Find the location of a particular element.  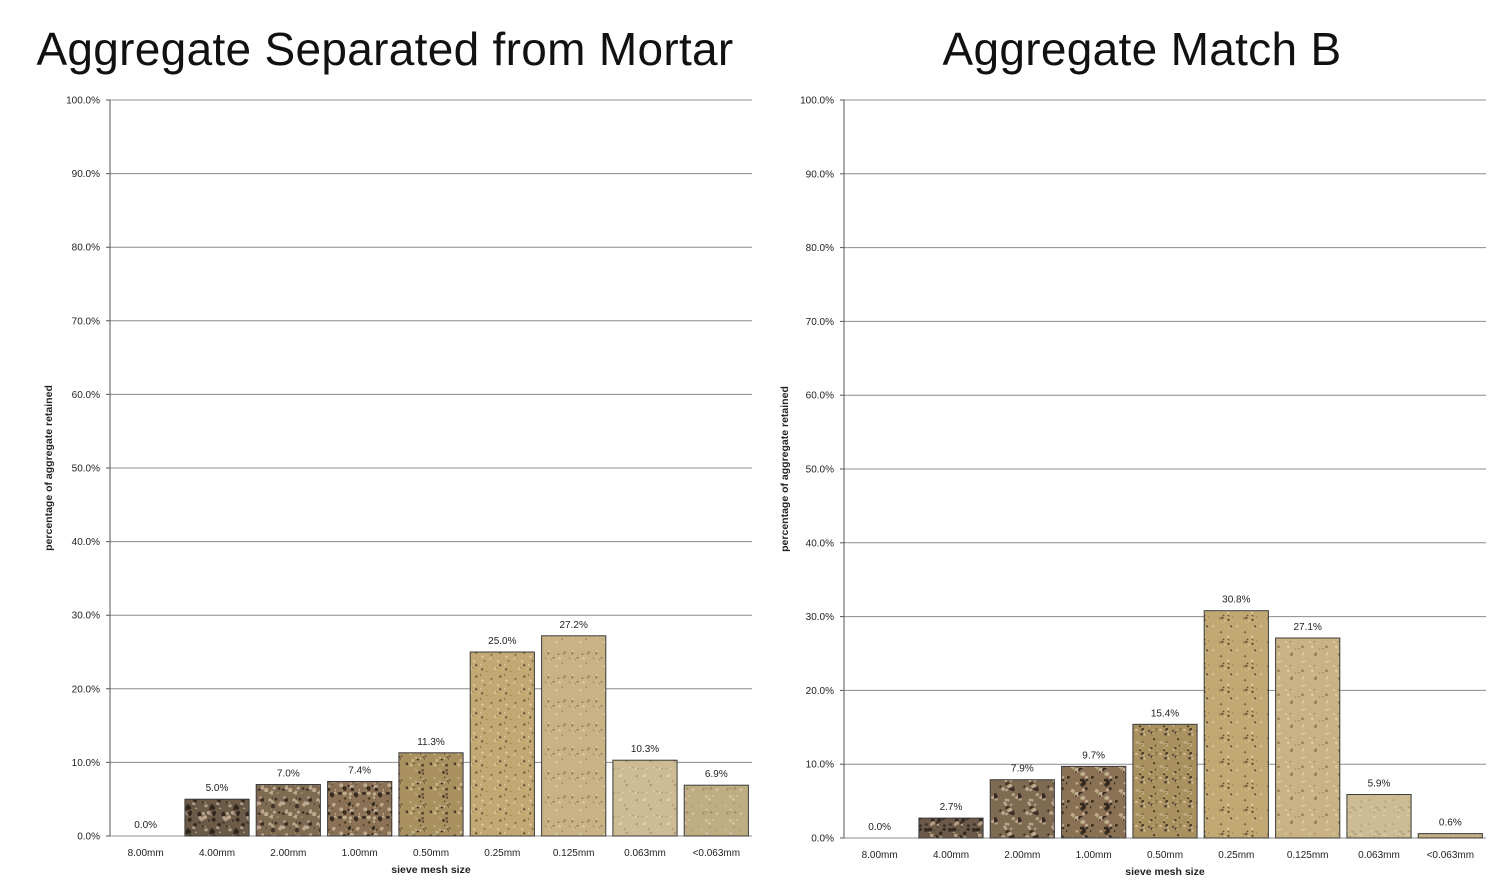

chart-title: Aggregate Match B is located at coordinates (1142, 49).